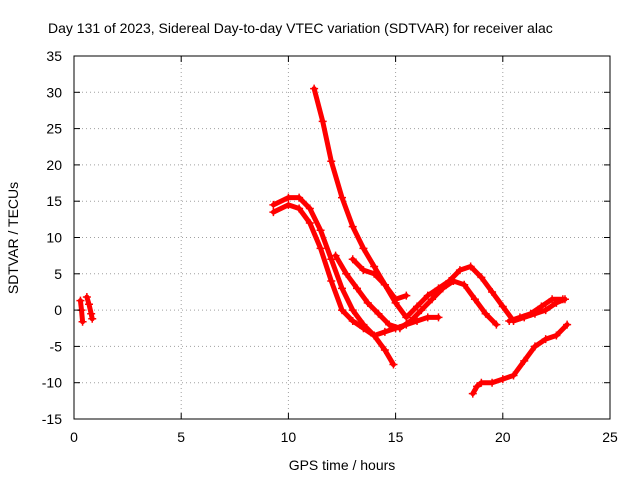 Image resolution: width=640 pixels, height=480 pixels. What do you see at coordinates (58, 310) in the screenshot?
I see `y-tick-label: 0` at bounding box center [58, 310].